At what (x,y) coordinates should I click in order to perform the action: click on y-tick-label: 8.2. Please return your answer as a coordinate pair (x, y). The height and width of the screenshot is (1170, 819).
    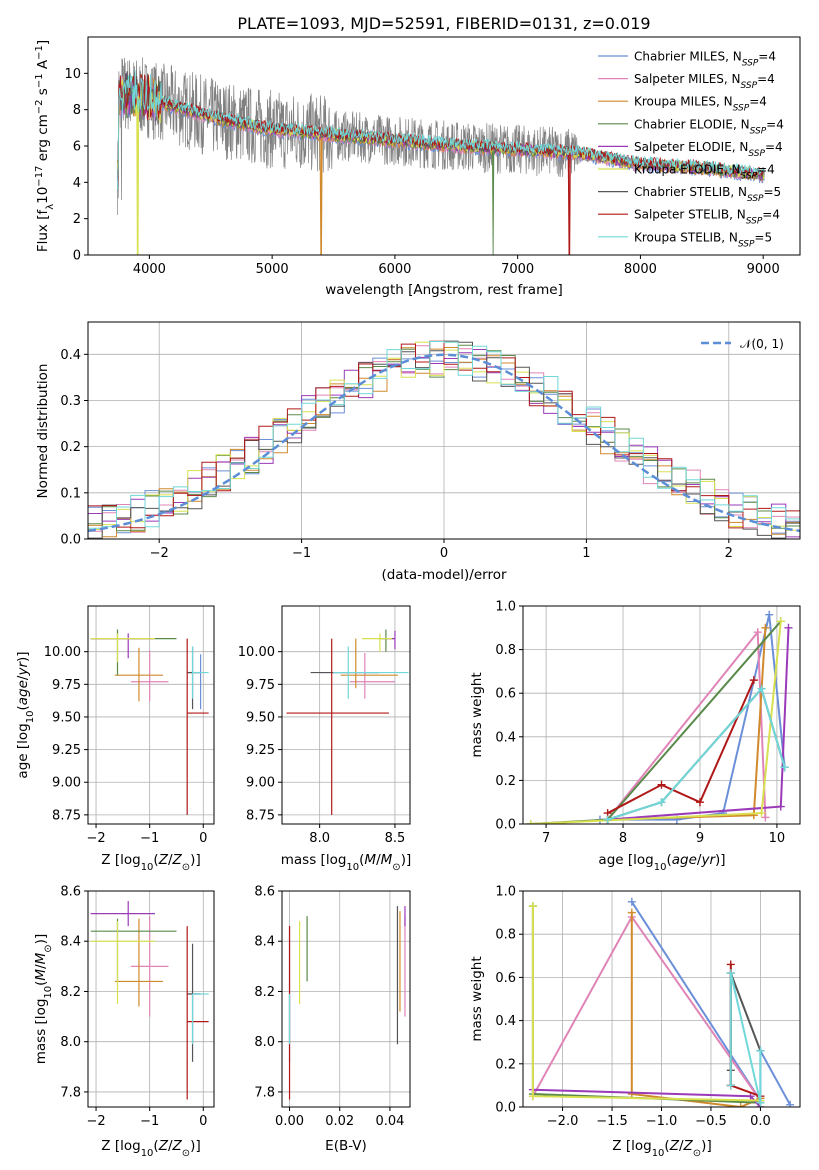
    Looking at the image, I should click on (70, 992).